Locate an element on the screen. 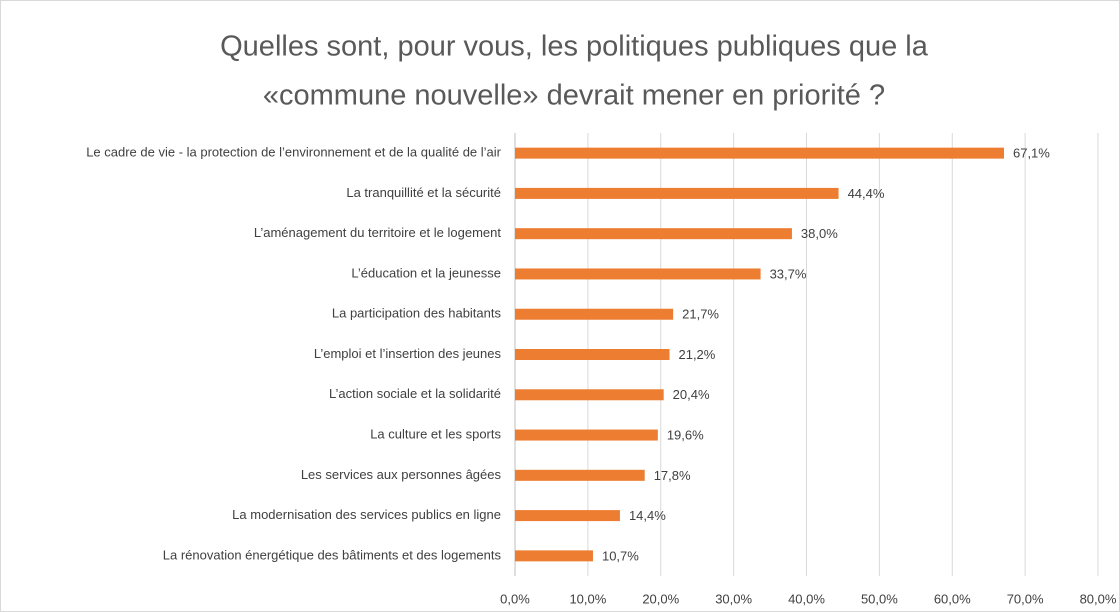 This screenshot has width=1120, height=612. data-label: 20,4% is located at coordinates (691, 394).